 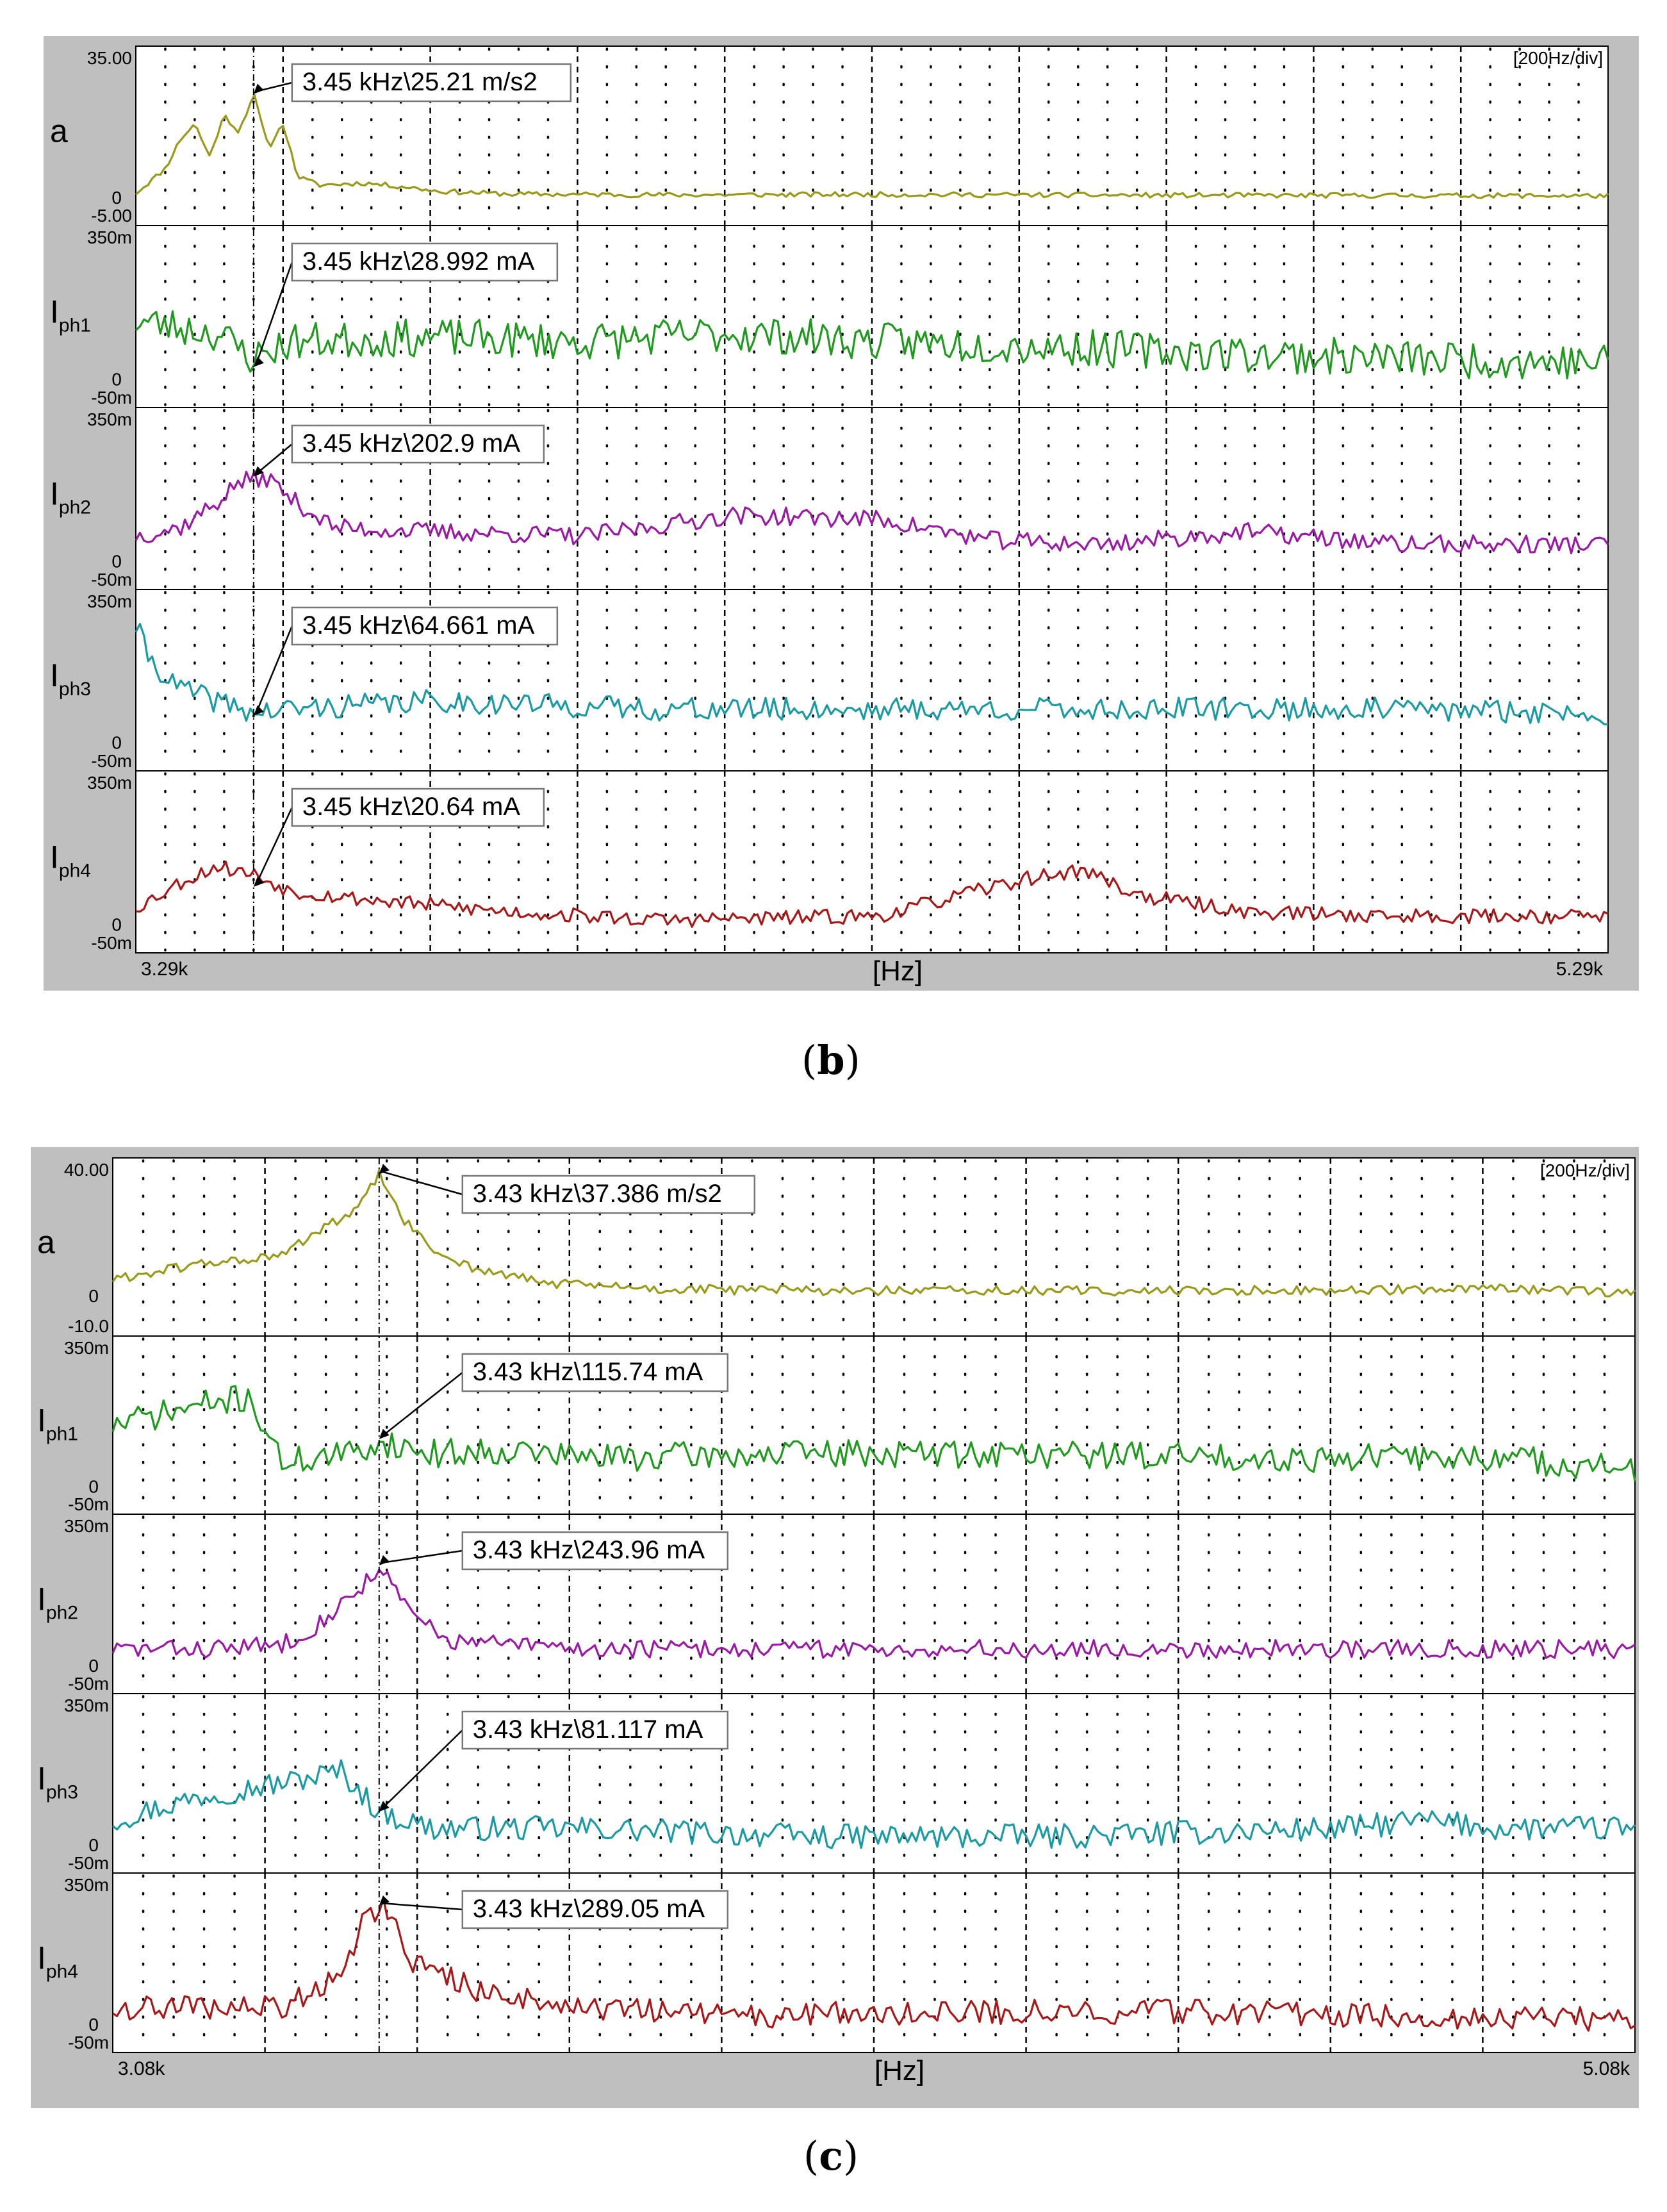 What do you see at coordinates (59, 131) in the screenshot?
I see `series-name-a: a` at bounding box center [59, 131].